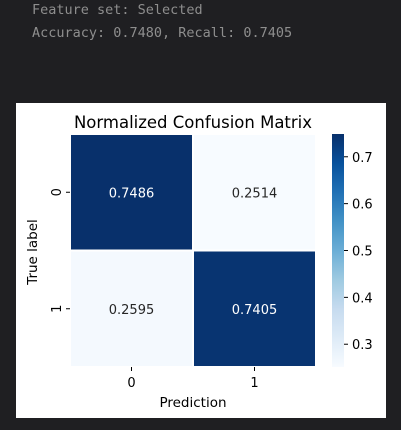 The image size is (401, 430). Describe the element at coordinates (162, 33) in the screenshot. I see `console-output-metrics: Accuracy: 0.7480, Recall: 0.7405` at that location.